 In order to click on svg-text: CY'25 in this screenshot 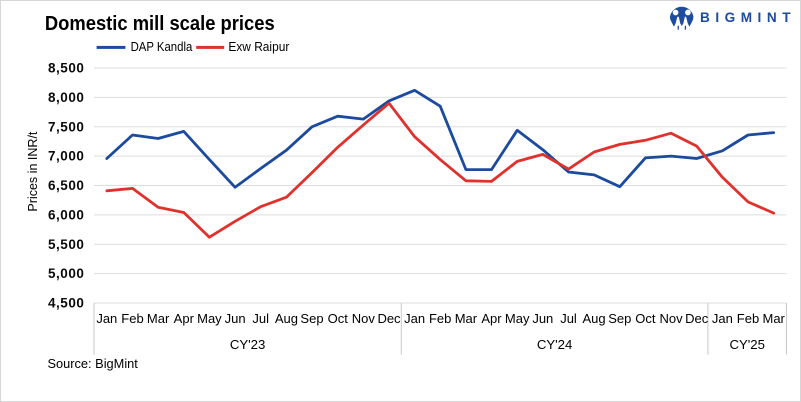, I will do `click(747, 344)`.